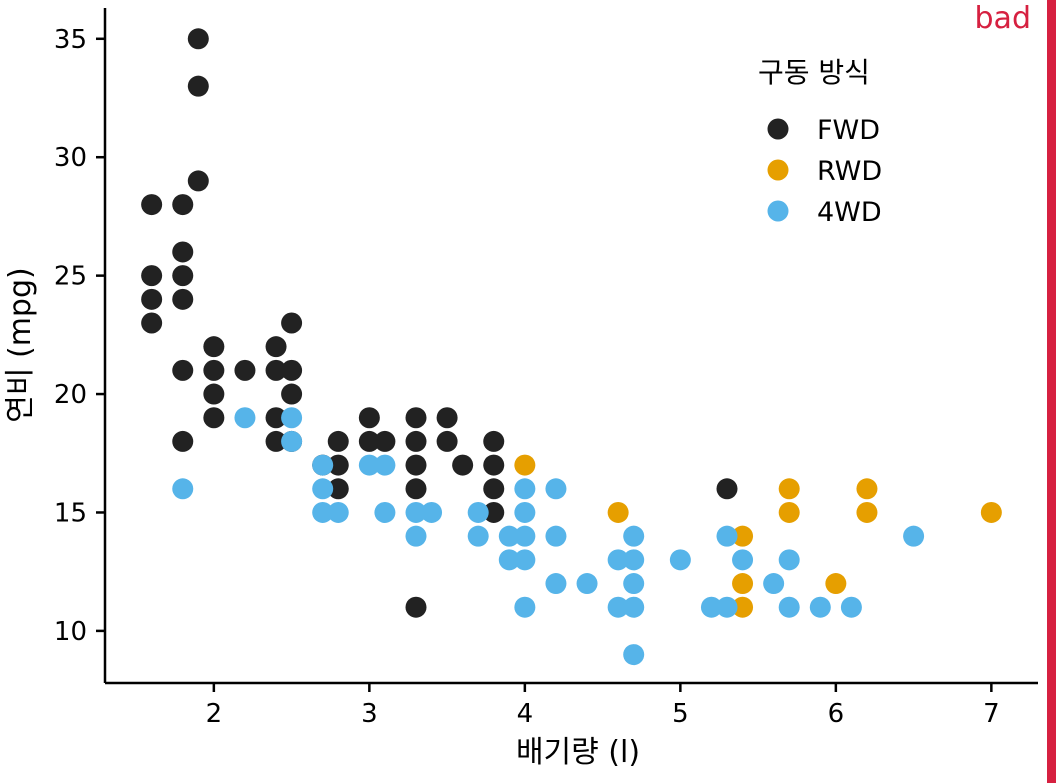 The image size is (1056, 783). I want to click on y-tick-label: 30, so click(70, 158).